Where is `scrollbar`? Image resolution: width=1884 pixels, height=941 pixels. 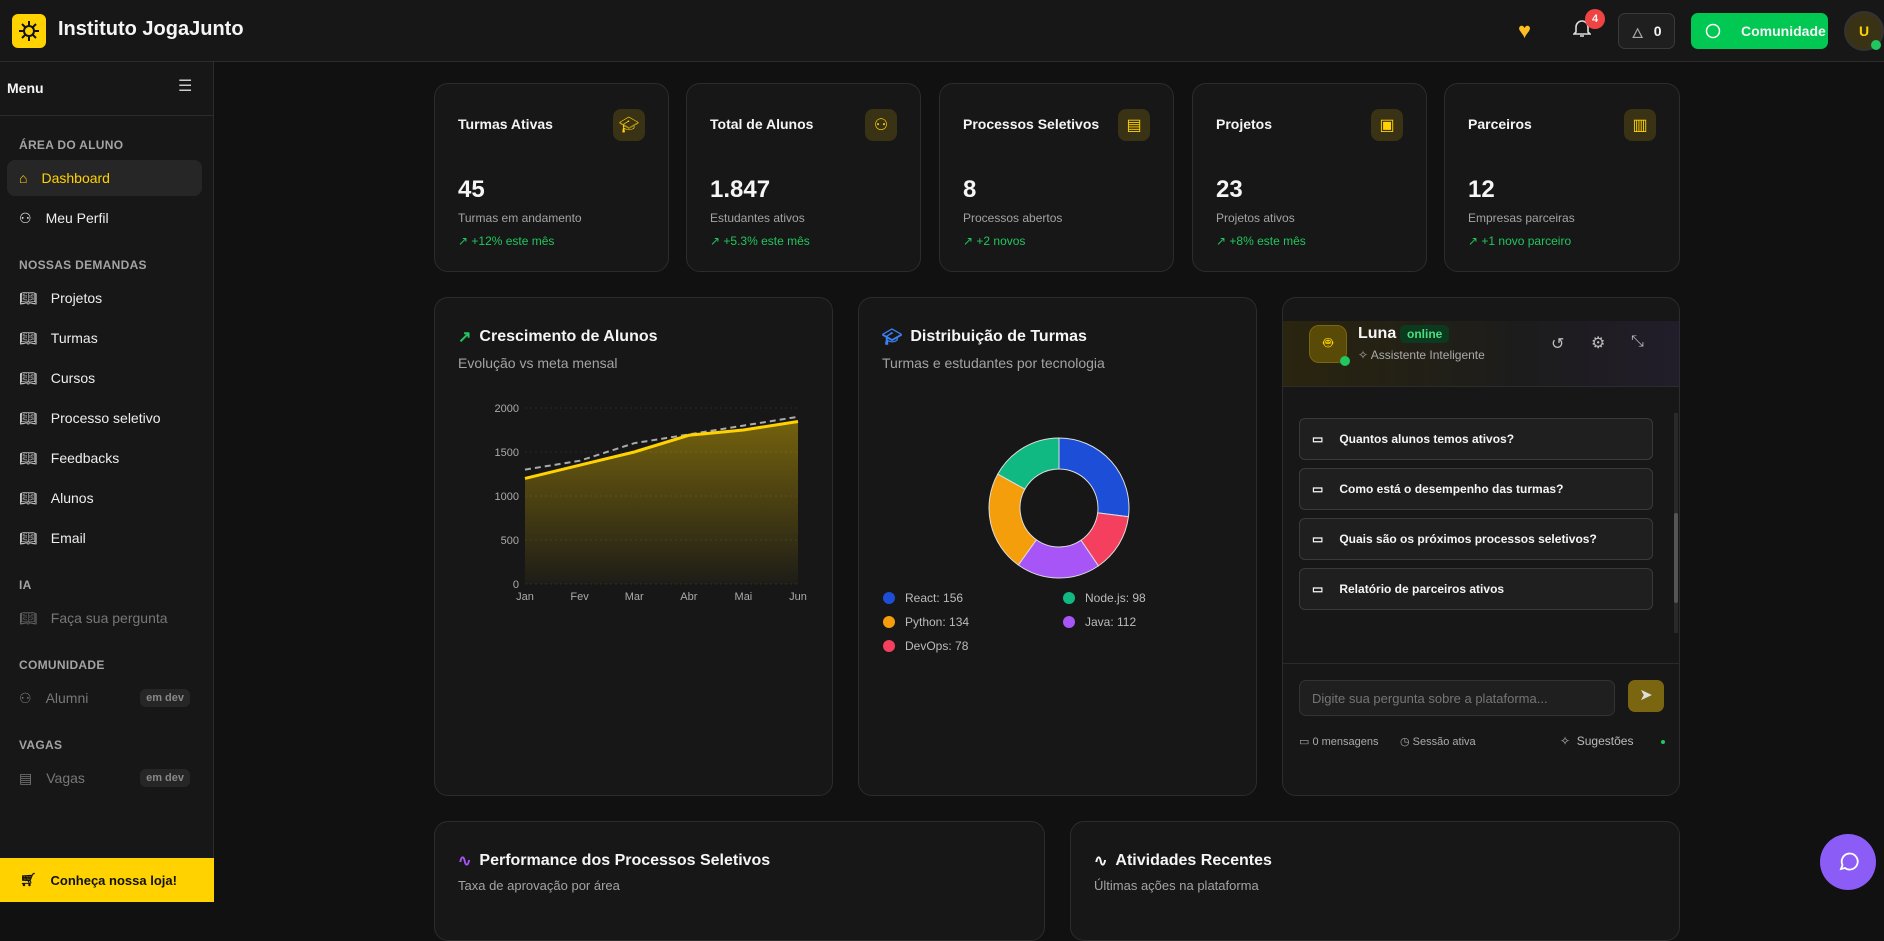 scrollbar is located at coordinates (1676, 523).